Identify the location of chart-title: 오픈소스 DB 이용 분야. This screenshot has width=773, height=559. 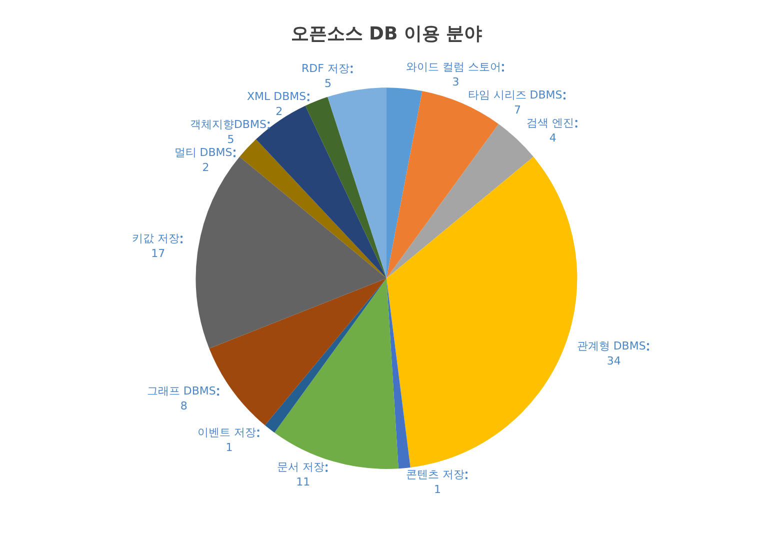
(386, 33).